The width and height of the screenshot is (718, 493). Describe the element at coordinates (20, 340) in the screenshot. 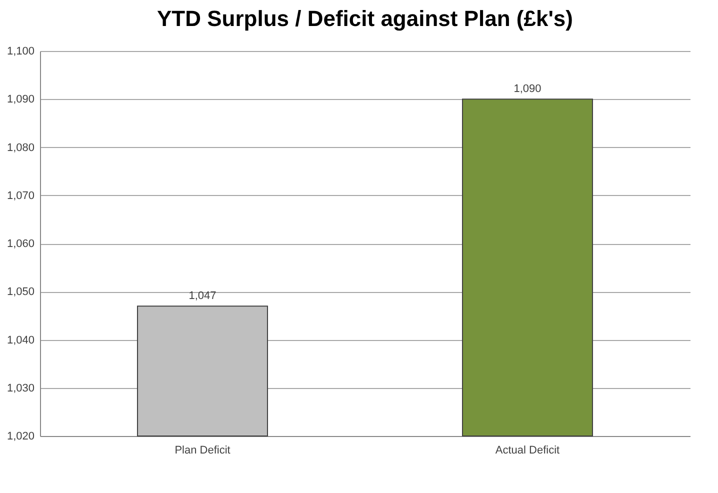

I see `y-tick-label: 1,040` at that location.